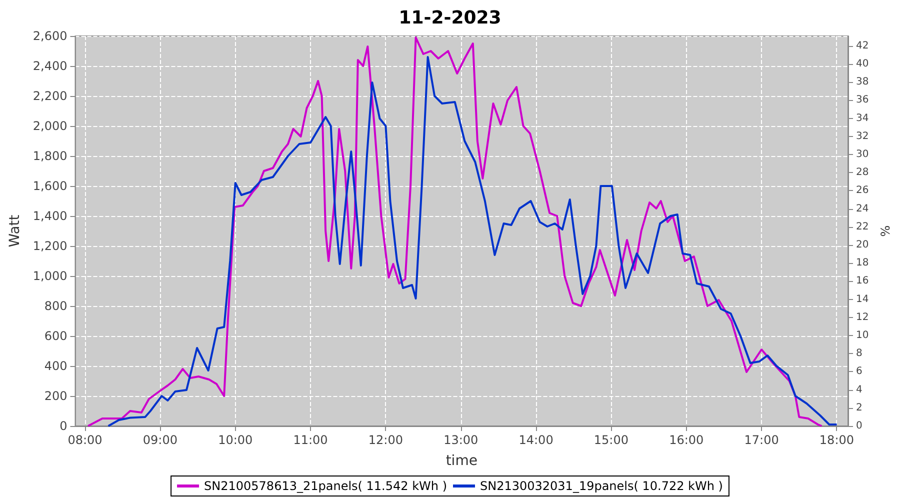 The image size is (900, 500). What do you see at coordinates (56, 336) in the screenshot?
I see `y-tick-label: 600` at bounding box center [56, 336].